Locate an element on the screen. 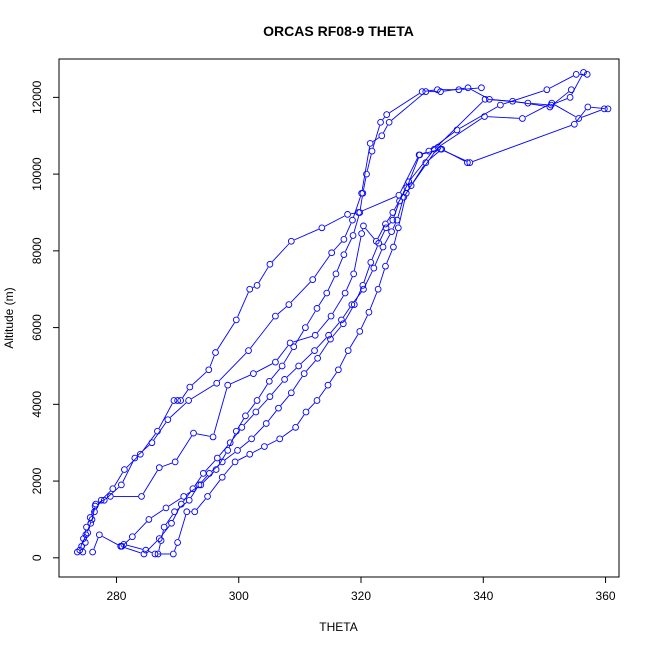 The image size is (650, 655). y-tick-label: 0 is located at coordinates (37, 557).